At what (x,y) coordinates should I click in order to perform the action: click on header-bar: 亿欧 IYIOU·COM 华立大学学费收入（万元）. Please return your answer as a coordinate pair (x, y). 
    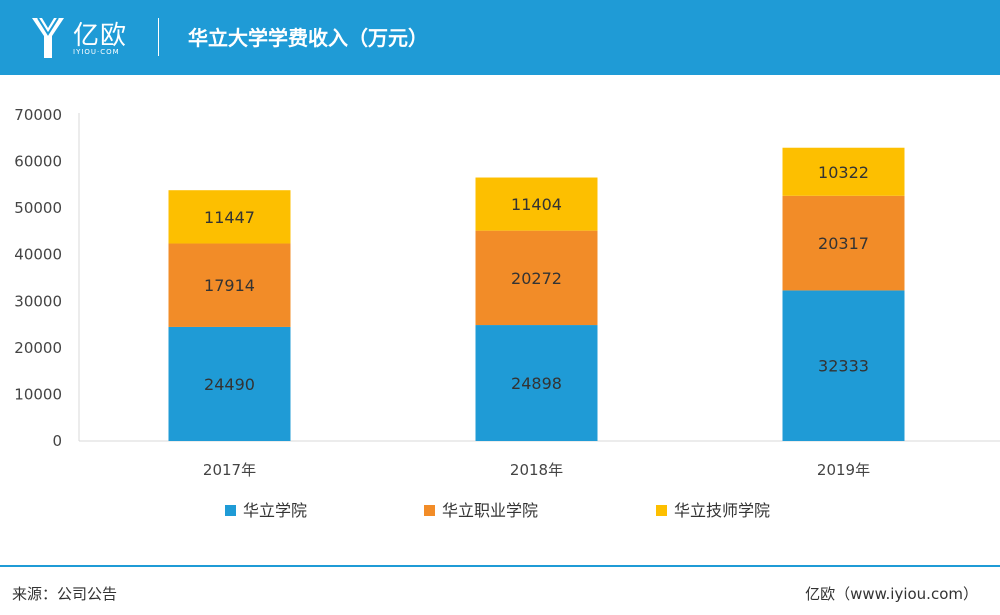
    Looking at the image, I should click on (500, 37).